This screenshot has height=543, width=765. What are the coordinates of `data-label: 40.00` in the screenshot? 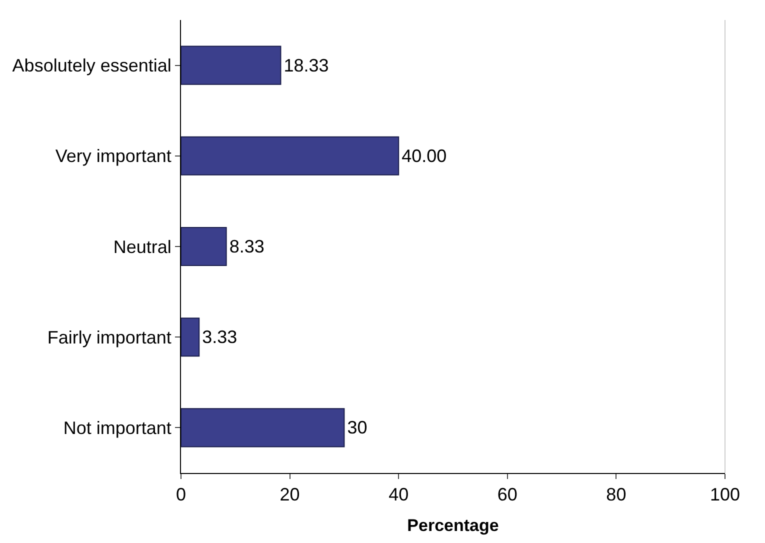 It's located at (424, 156).